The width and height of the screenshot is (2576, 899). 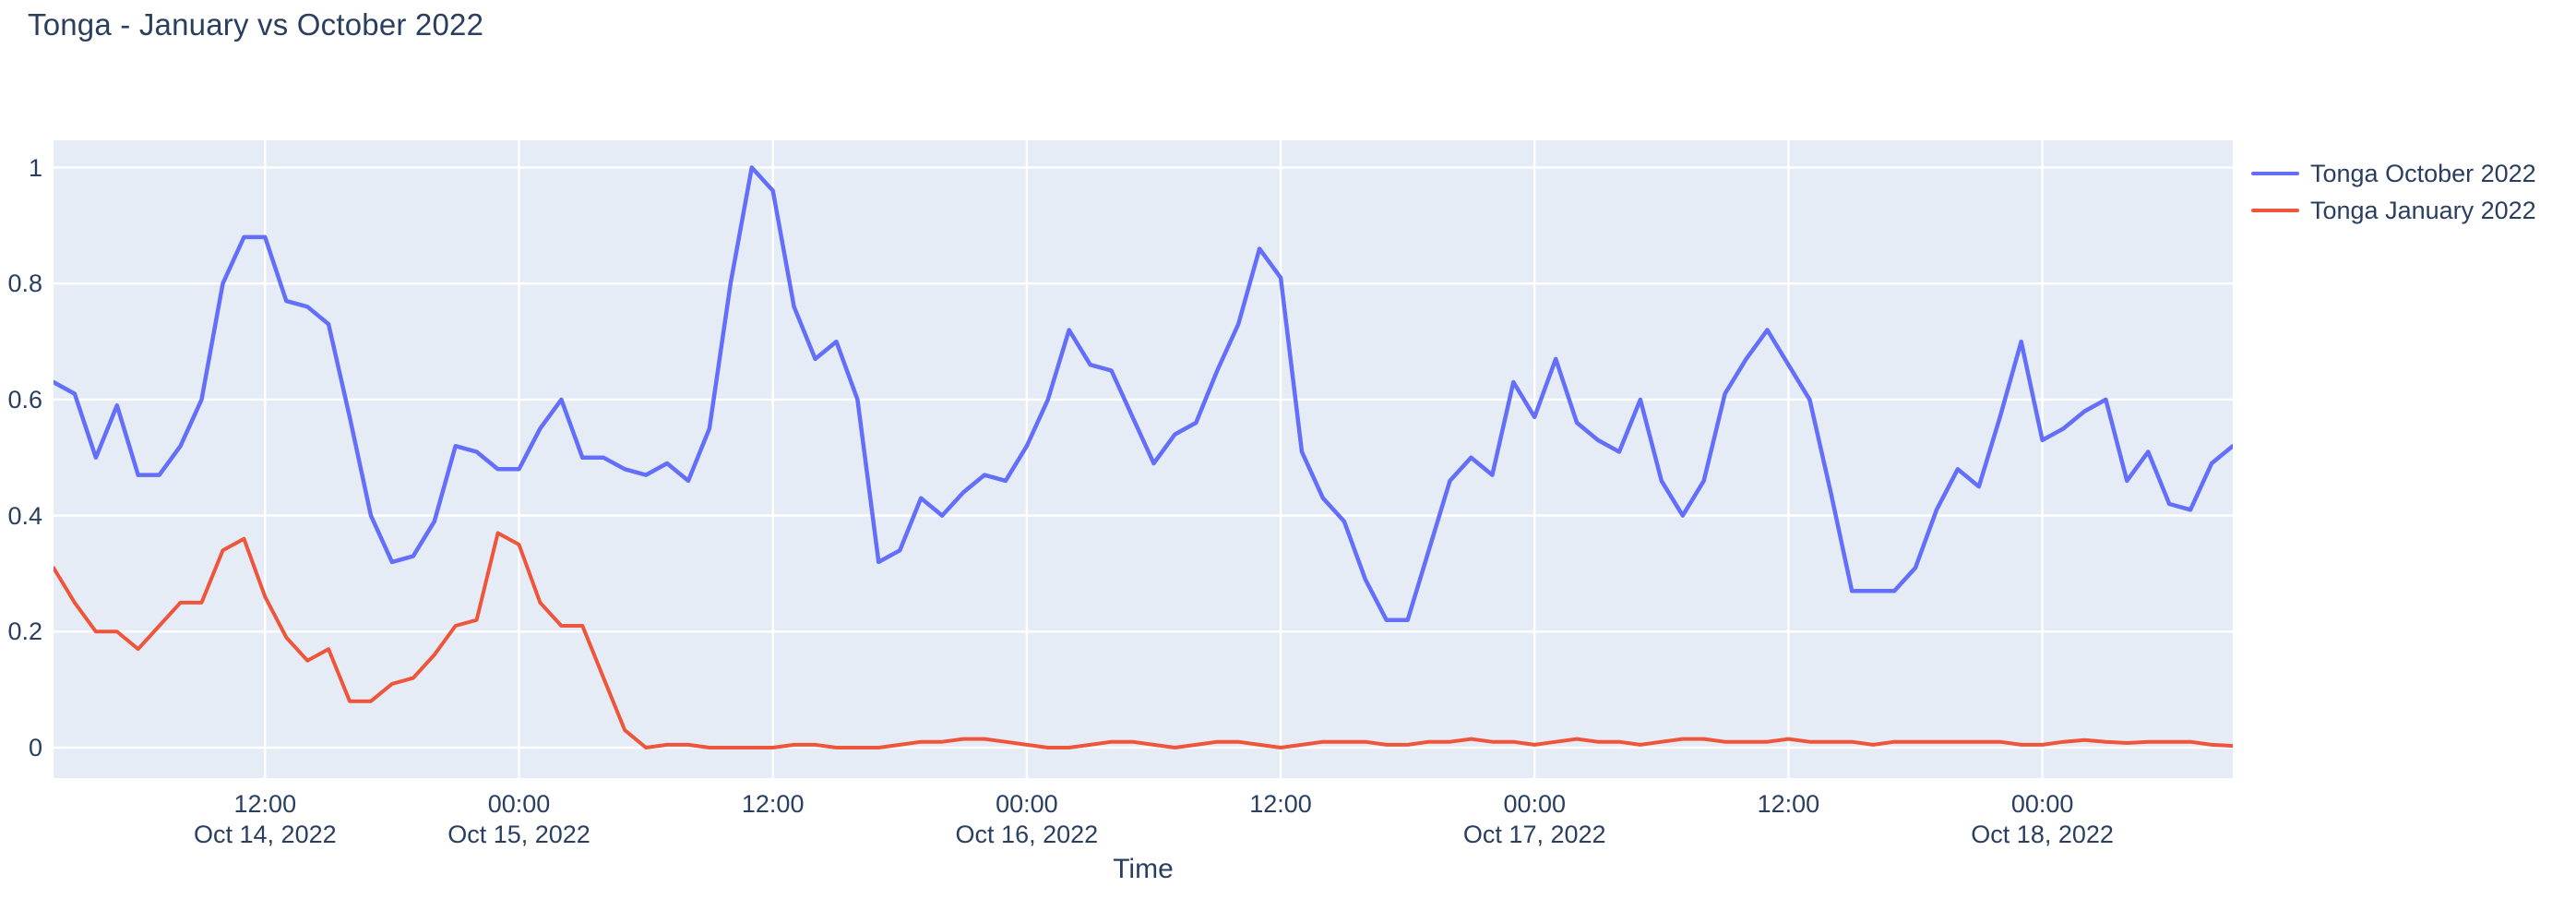 I want to click on x-tick-label: 12:00 Oct 14, 2022, so click(x=265, y=819).